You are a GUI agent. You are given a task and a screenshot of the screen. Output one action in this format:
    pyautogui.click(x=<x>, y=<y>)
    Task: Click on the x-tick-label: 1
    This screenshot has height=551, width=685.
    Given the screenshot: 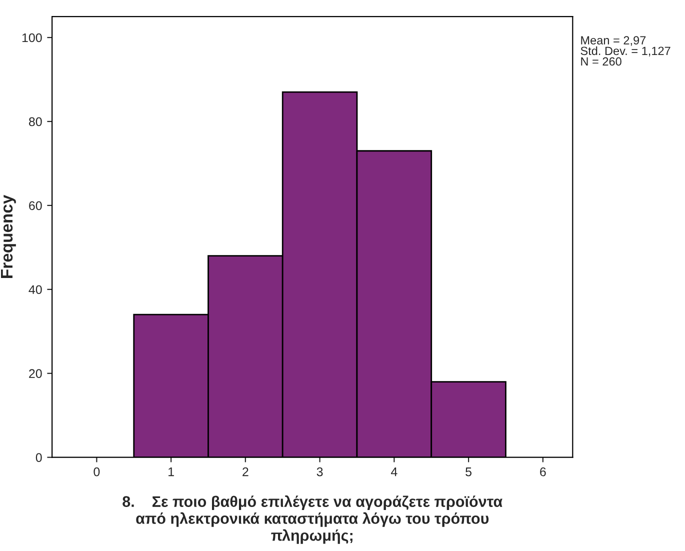 What is the action you would take?
    pyautogui.click(x=171, y=472)
    